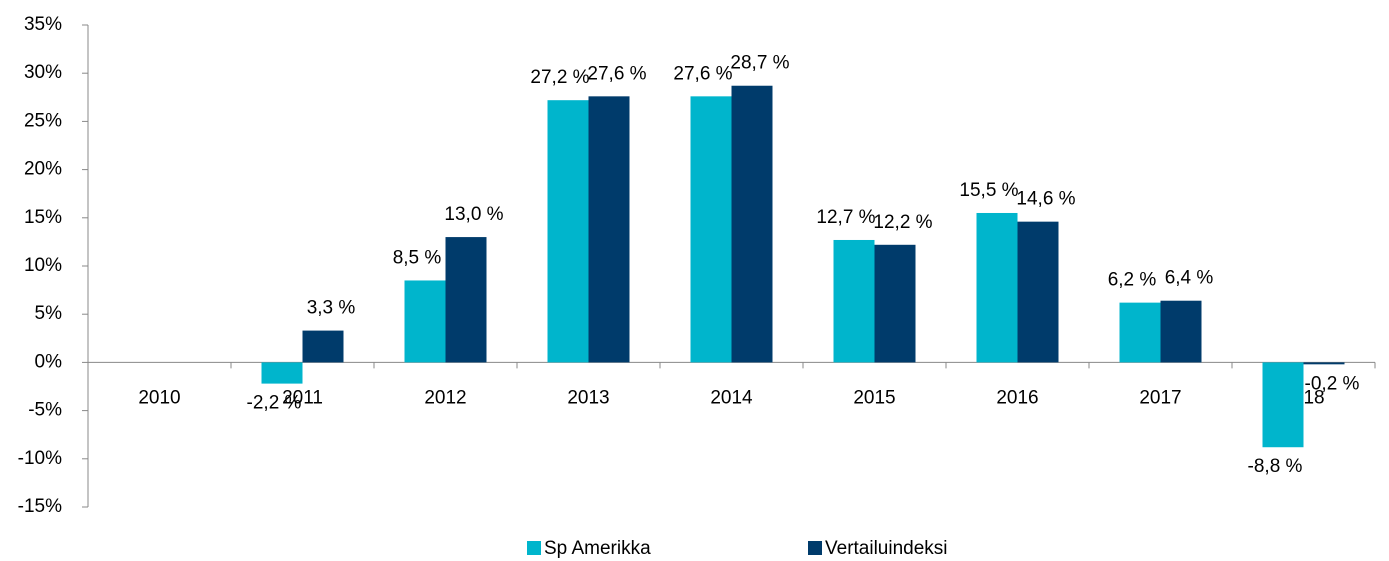  What do you see at coordinates (559, 77) in the screenshot?
I see `data-label: 27,2 %` at bounding box center [559, 77].